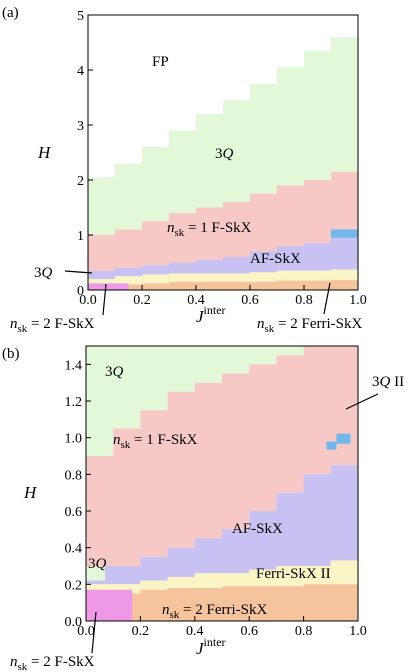 This screenshot has width=415, height=672. Describe the element at coordinates (200, 316) in the screenshot. I see `panel-a-xlabel-base: J` at that location.